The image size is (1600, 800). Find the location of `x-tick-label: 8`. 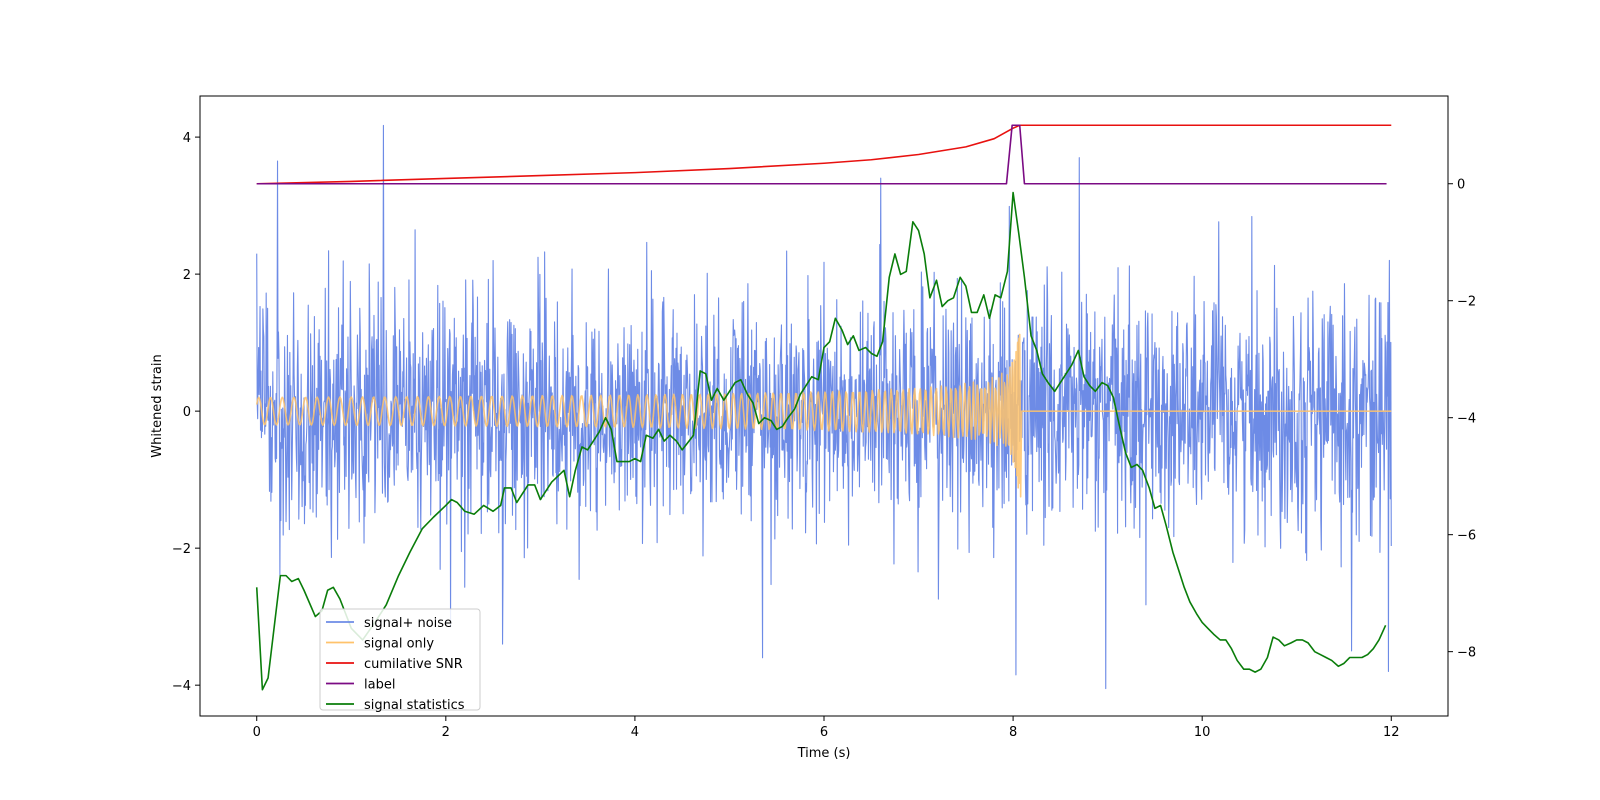

x-tick-label: 8 is located at coordinates (1013, 732).